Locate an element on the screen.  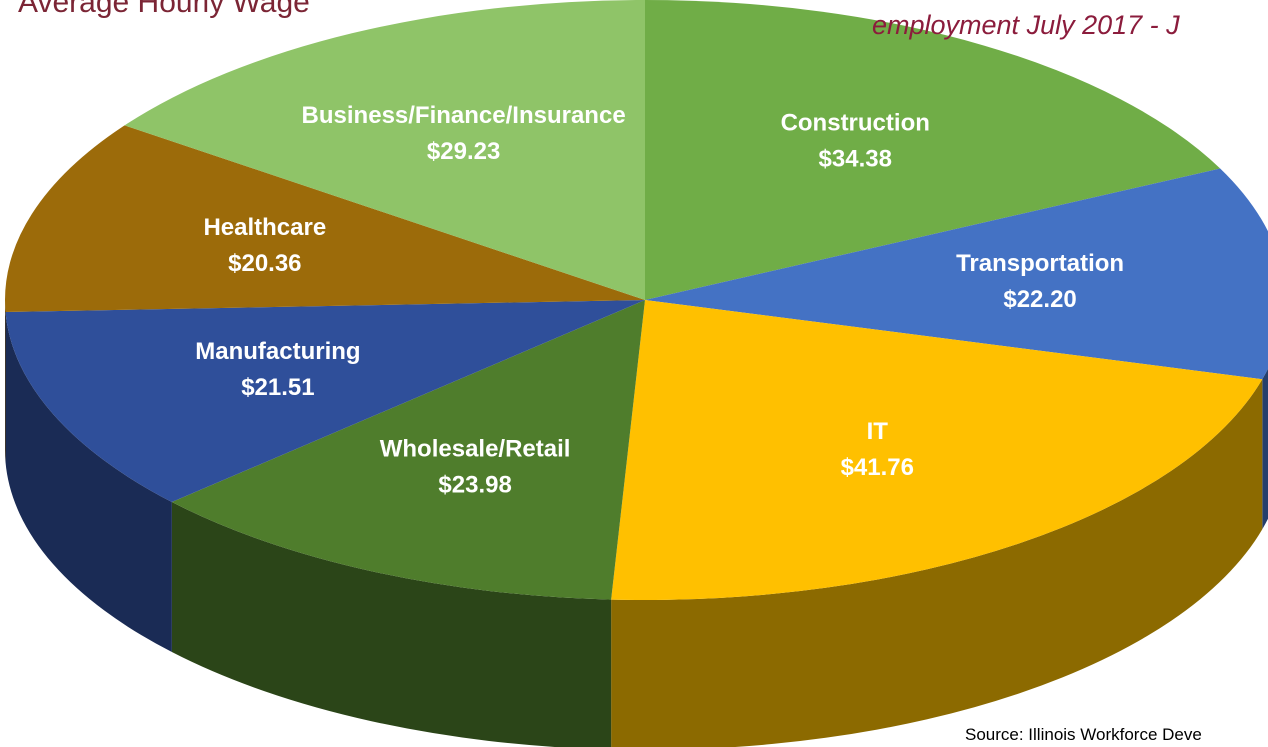
source: Source: Illinois Workforce Deve is located at coordinates (1083, 734).